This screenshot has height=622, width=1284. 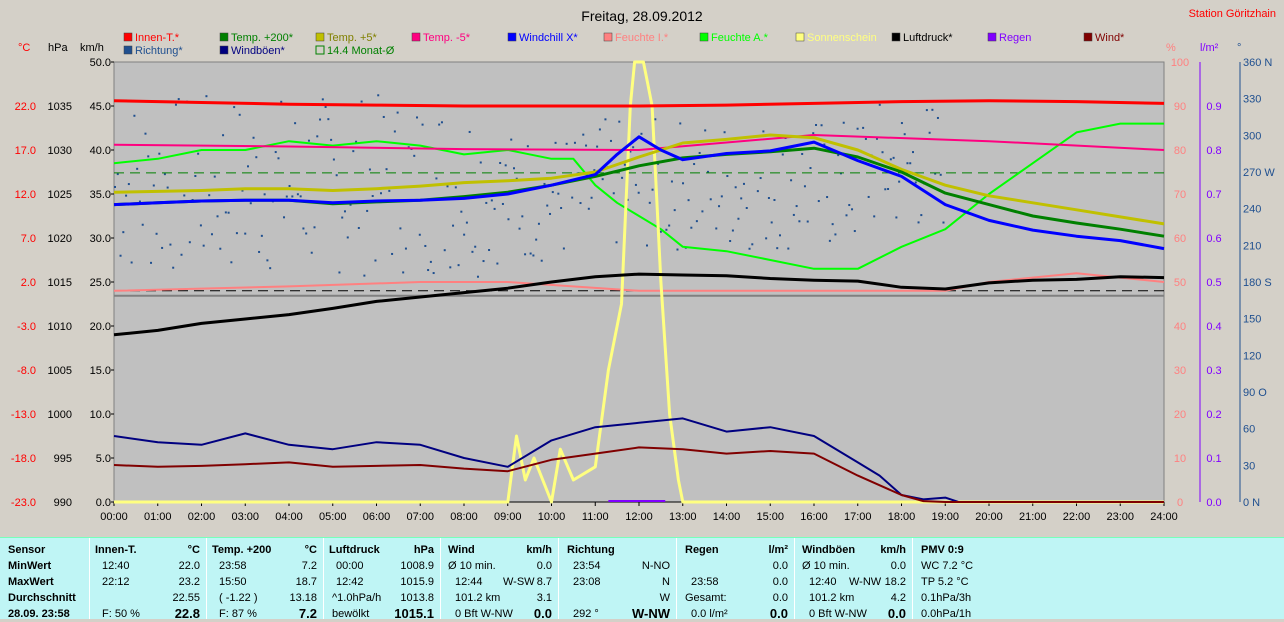 What do you see at coordinates (683, 517) in the screenshot?
I see `x-tick-label: 13:00` at bounding box center [683, 517].